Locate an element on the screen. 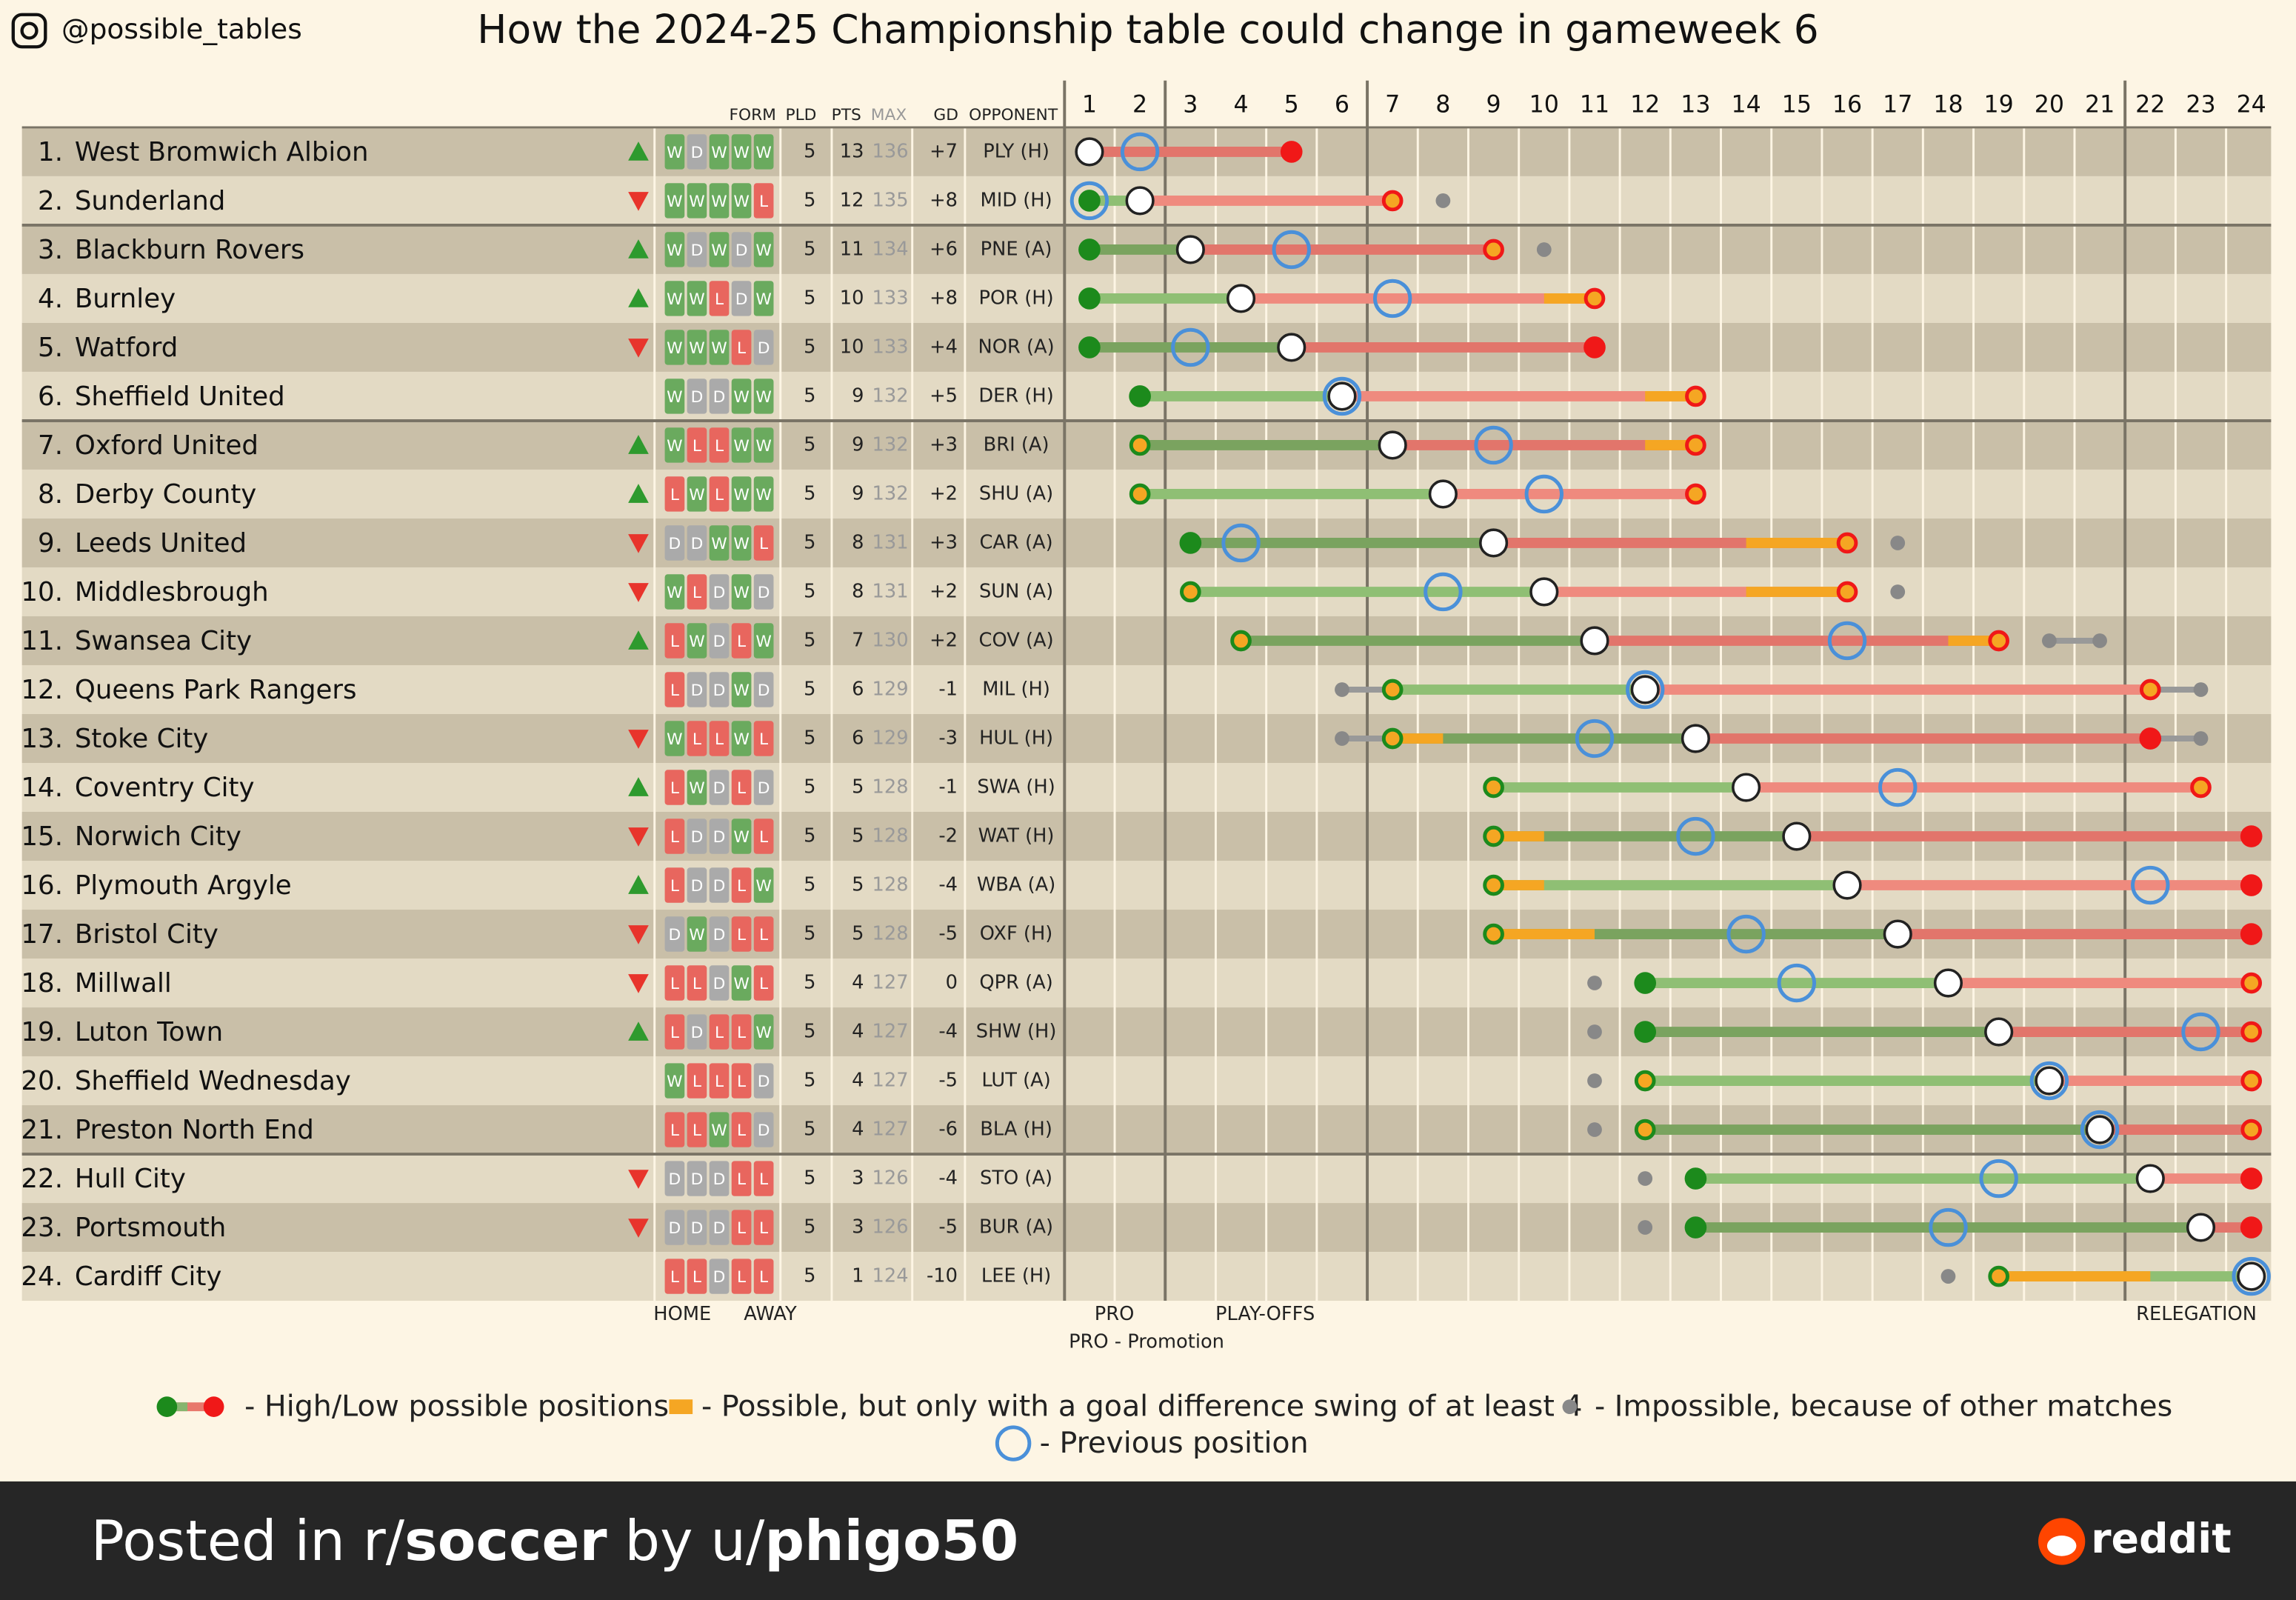 The height and width of the screenshot is (1600, 2296). goal-difference: +5 is located at coordinates (944, 396).